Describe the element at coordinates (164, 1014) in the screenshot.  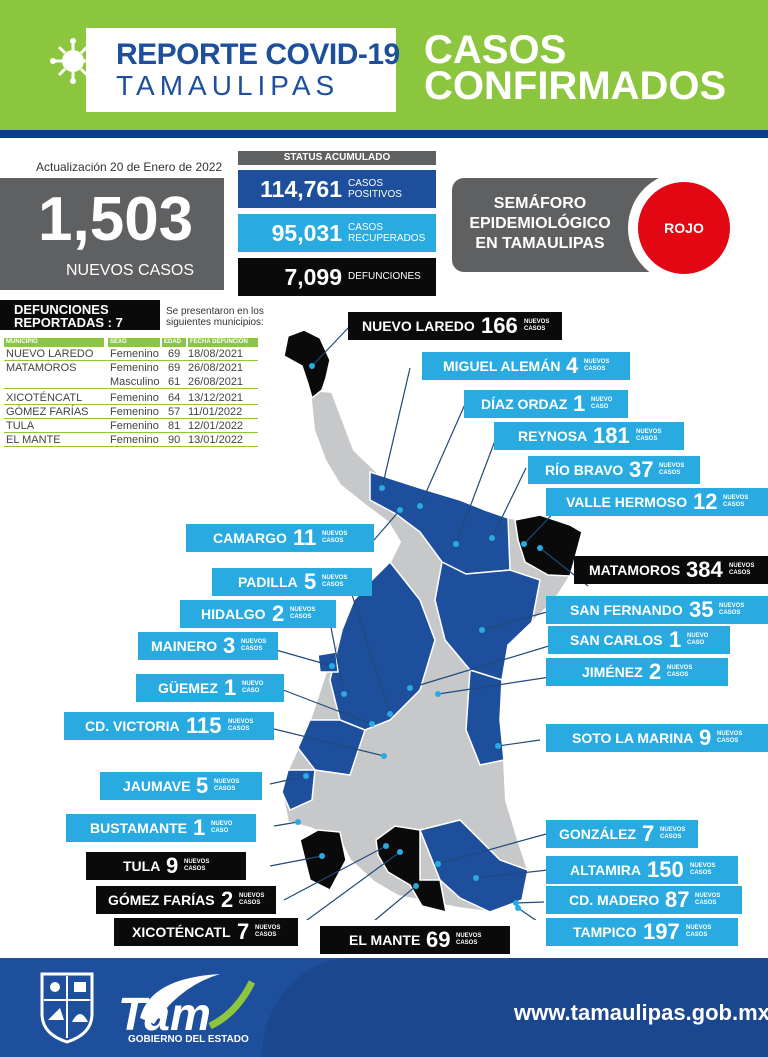
I see `tam-logo-text: Tam` at that location.